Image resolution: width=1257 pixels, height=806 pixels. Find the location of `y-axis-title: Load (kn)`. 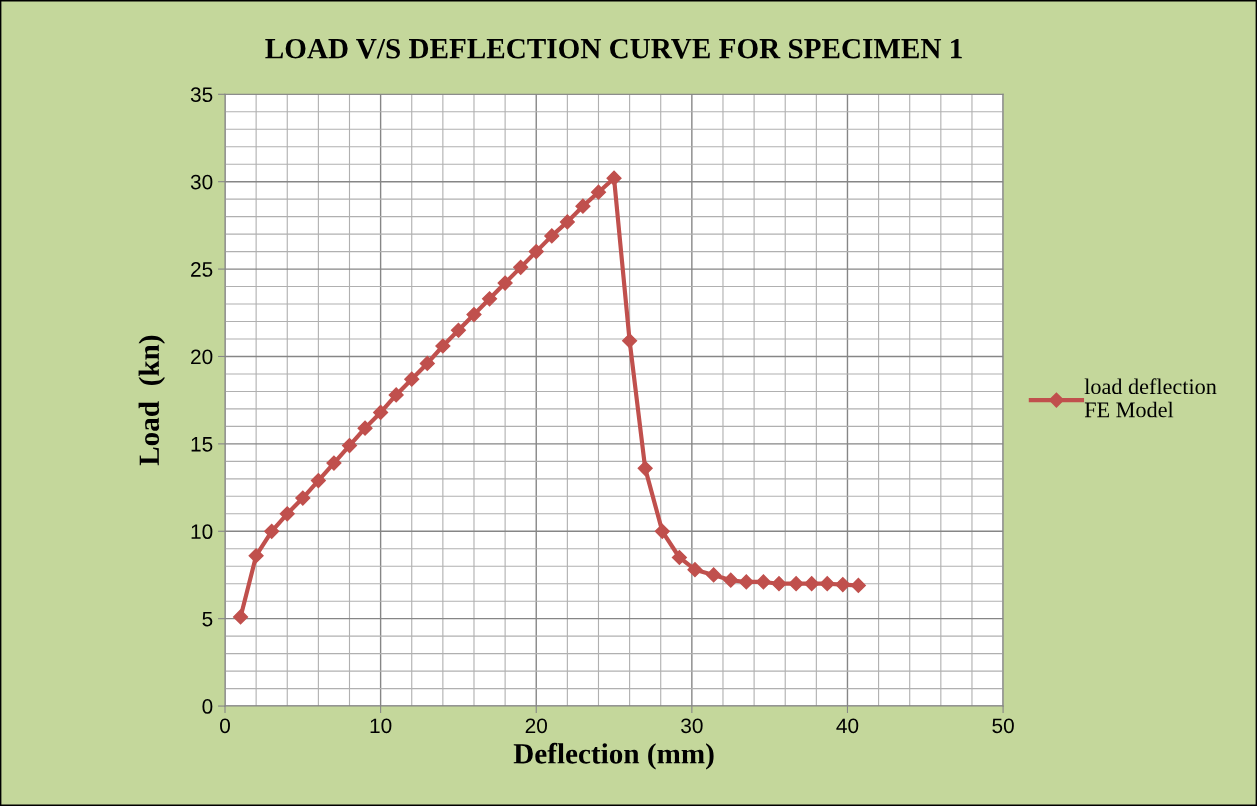

y-axis-title: Load (kn) is located at coordinates (152, 400).